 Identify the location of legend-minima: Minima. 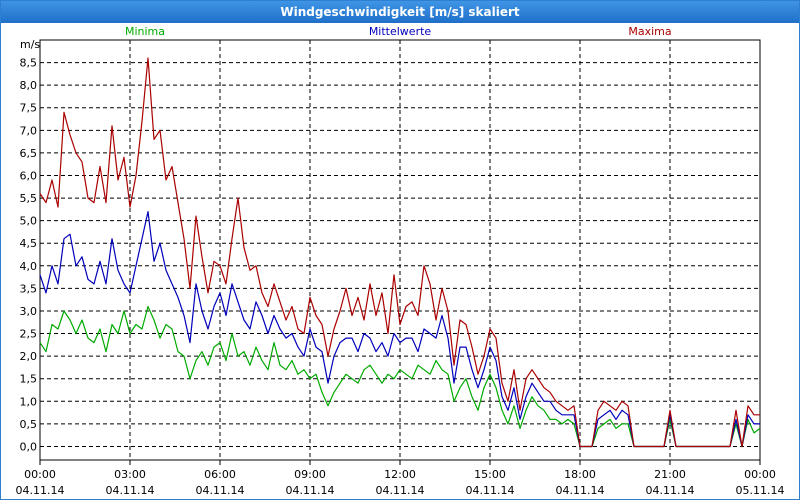
(145, 31).